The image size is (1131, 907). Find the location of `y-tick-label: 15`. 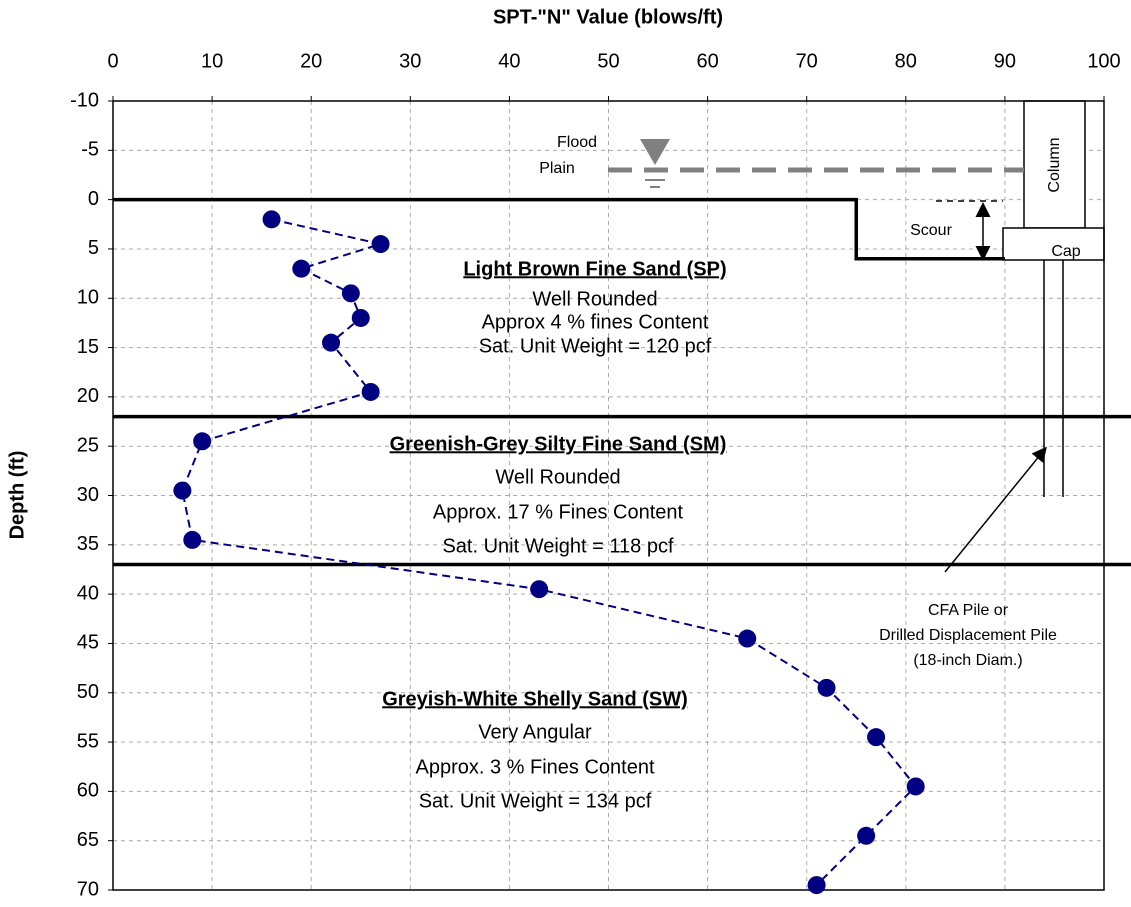

y-tick-label: 15 is located at coordinates (88, 347).